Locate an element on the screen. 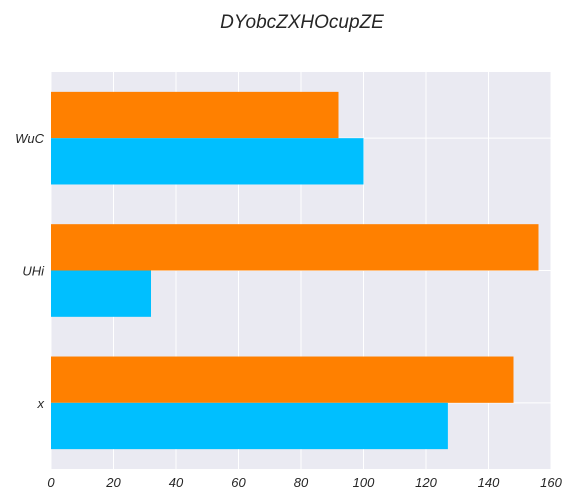  x-tick-label: 20 is located at coordinates (113, 482).